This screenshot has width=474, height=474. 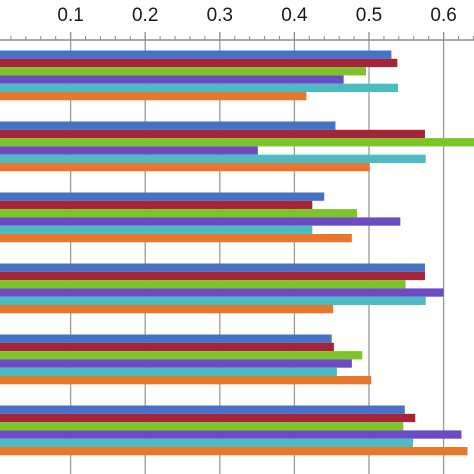 What do you see at coordinates (70, 15) in the screenshot?
I see `x-tick-label: 0.1` at bounding box center [70, 15].